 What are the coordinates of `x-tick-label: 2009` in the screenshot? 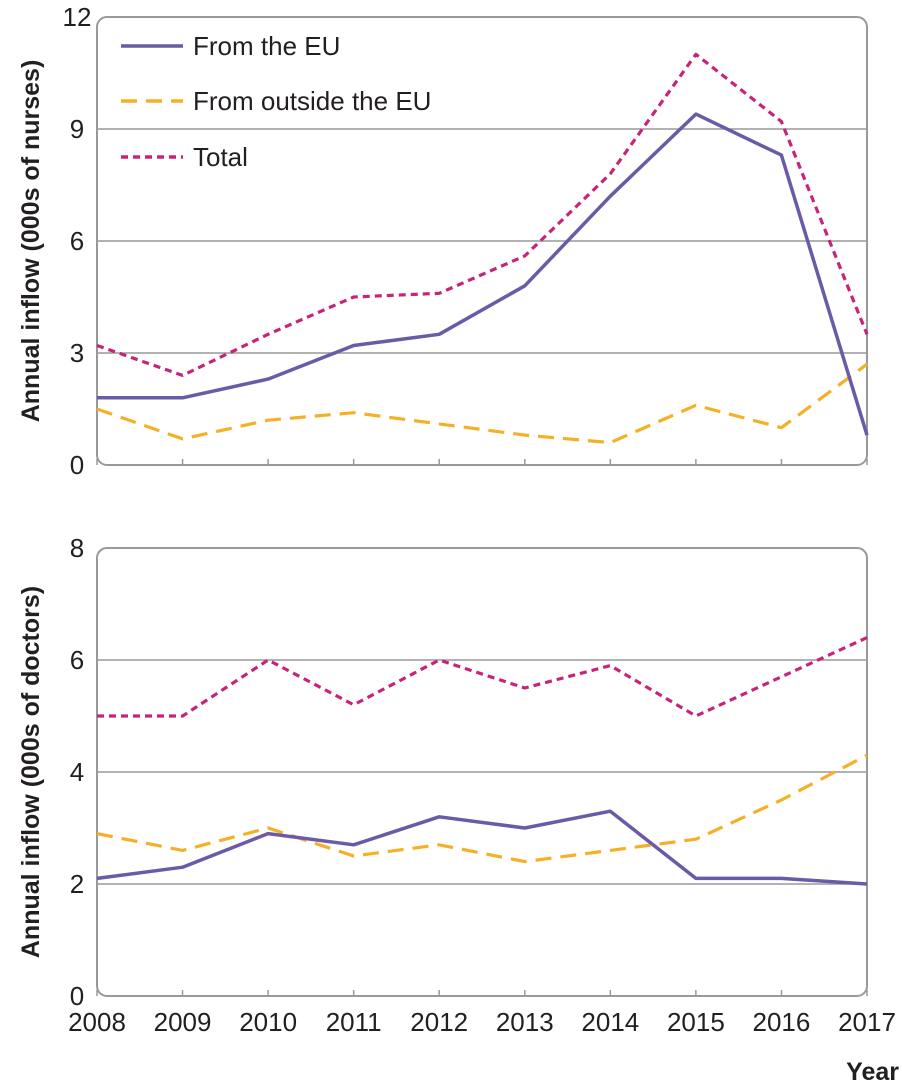 It's located at (183, 1022).